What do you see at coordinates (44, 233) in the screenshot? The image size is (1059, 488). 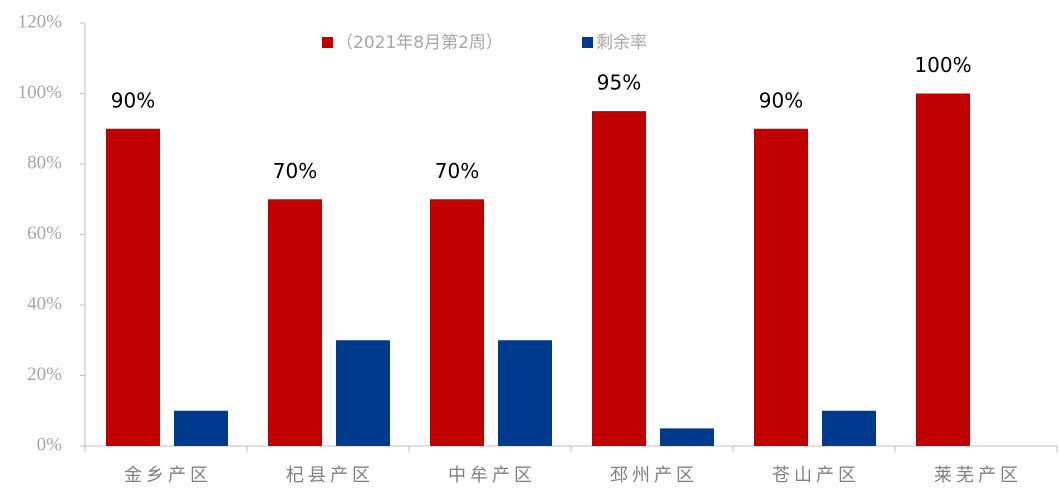 I see `y-tick-label: 60%` at bounding box center [44, 233].